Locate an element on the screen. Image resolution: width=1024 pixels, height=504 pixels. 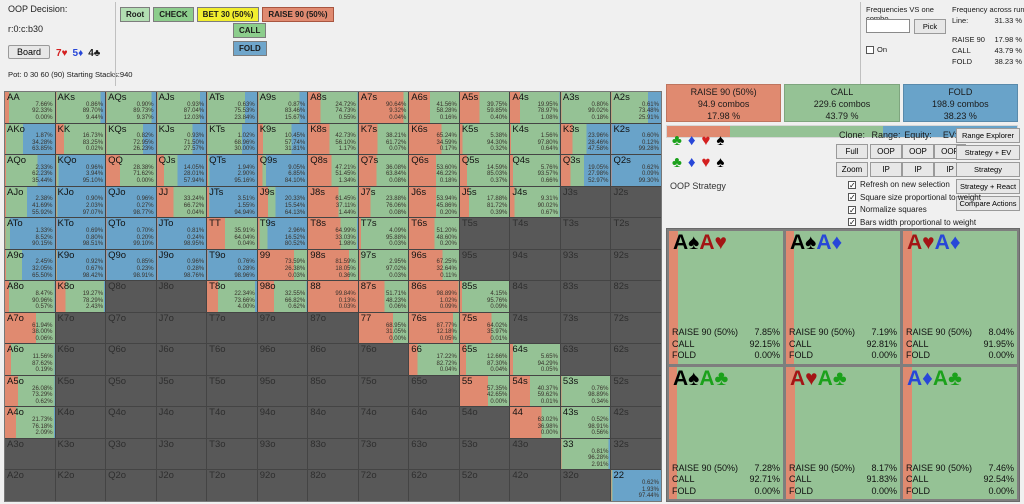
grid-cell-ATo: ATo 1.33% 8.52% 90.15% is located at coordinates (30, 233).